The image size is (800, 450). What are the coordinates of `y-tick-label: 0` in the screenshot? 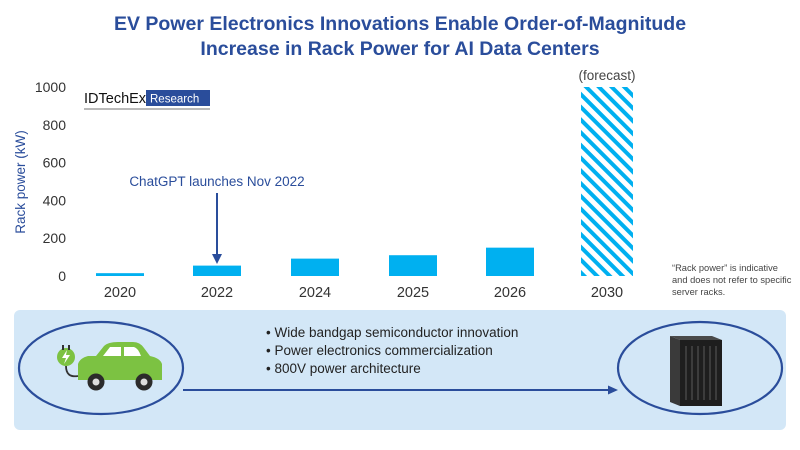 It's located at (62, 276).